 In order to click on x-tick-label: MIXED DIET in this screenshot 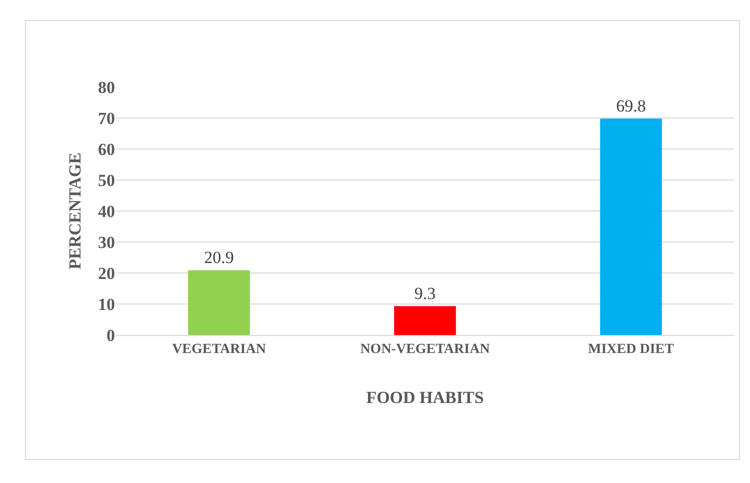, I will do `click(631, 349)`.